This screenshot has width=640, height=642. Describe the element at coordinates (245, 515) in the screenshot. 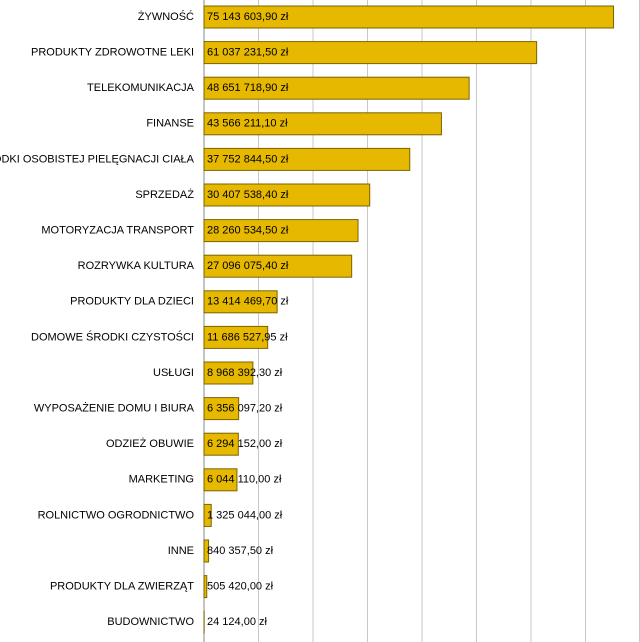

I see `value-label: 1 325 044,00 zł` at that location.